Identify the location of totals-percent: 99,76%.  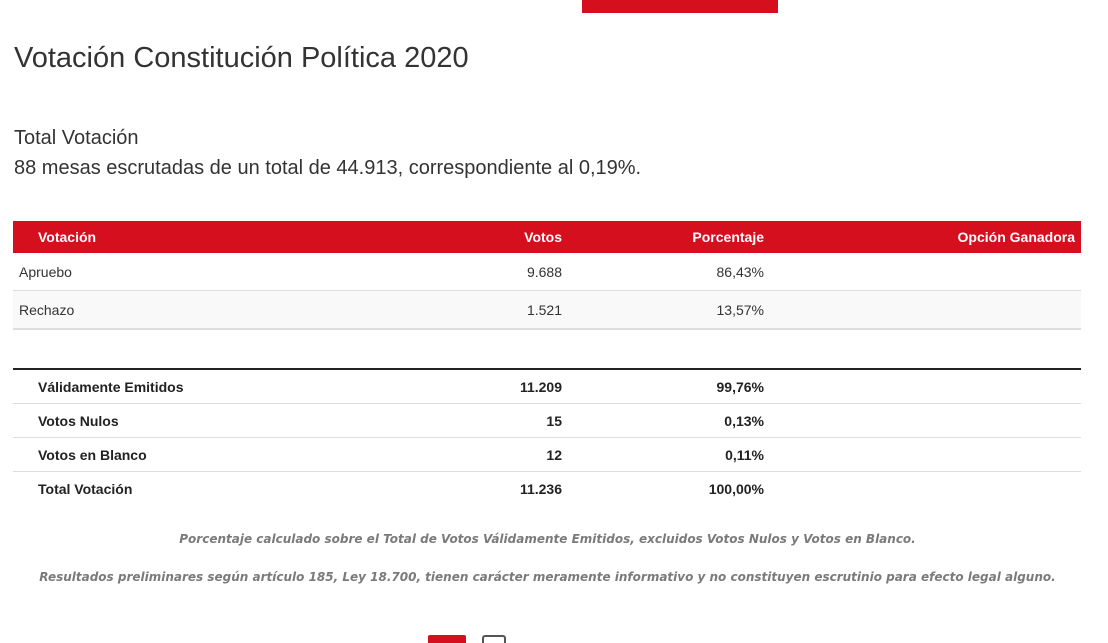
(669, 386).